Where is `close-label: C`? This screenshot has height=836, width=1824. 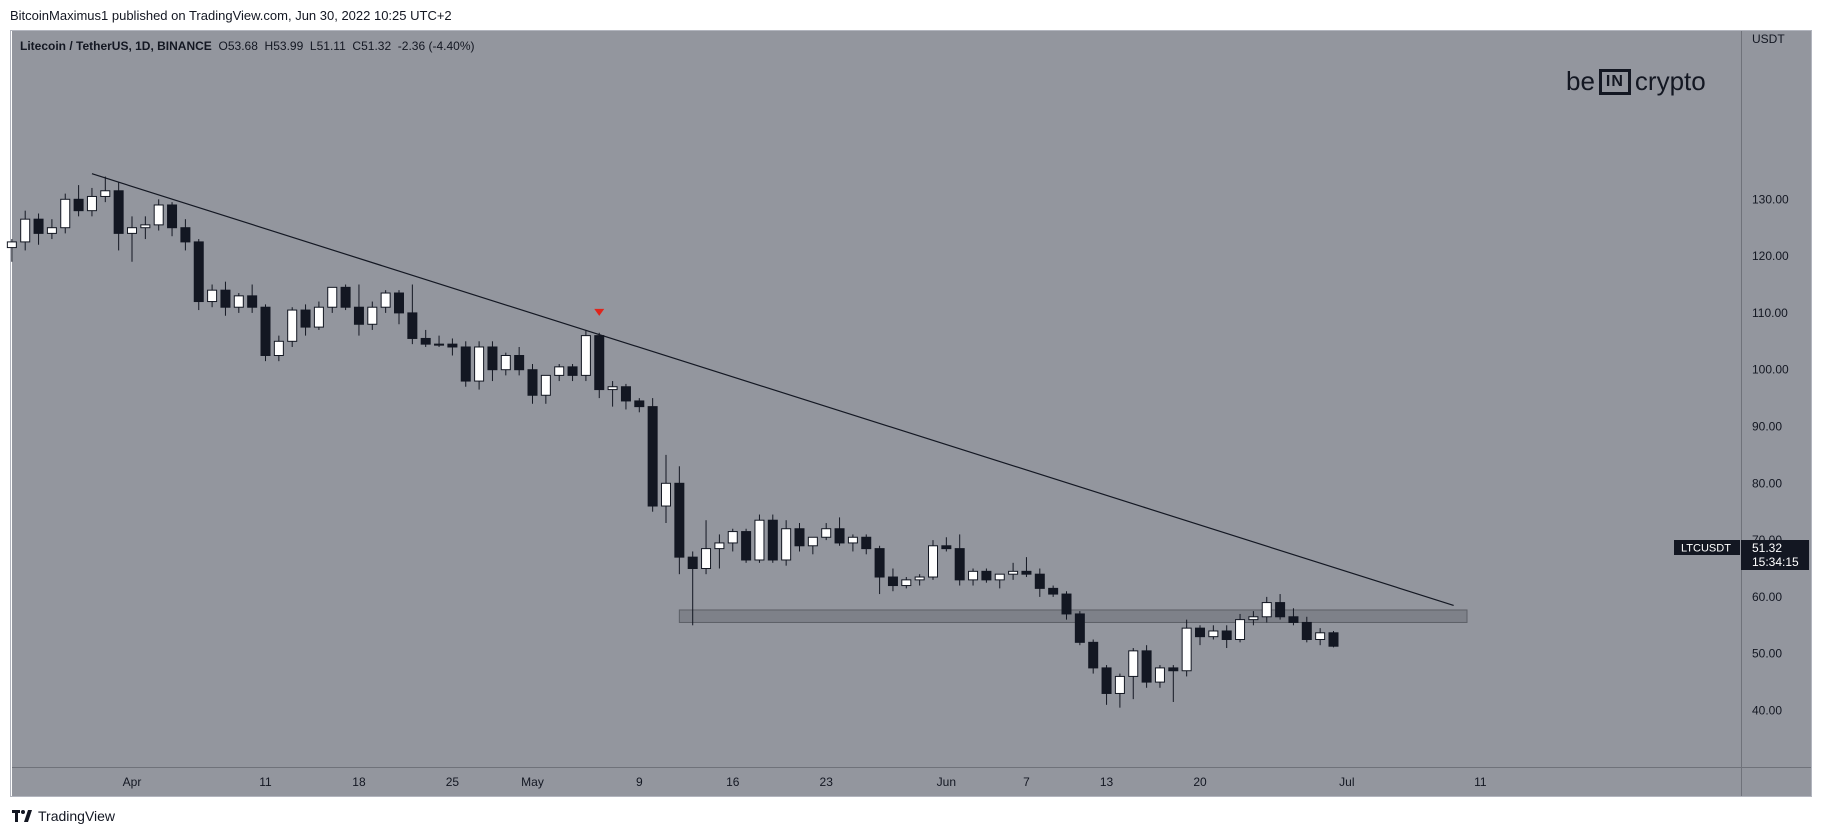
close-label: C is located at coordinates (357, 46).